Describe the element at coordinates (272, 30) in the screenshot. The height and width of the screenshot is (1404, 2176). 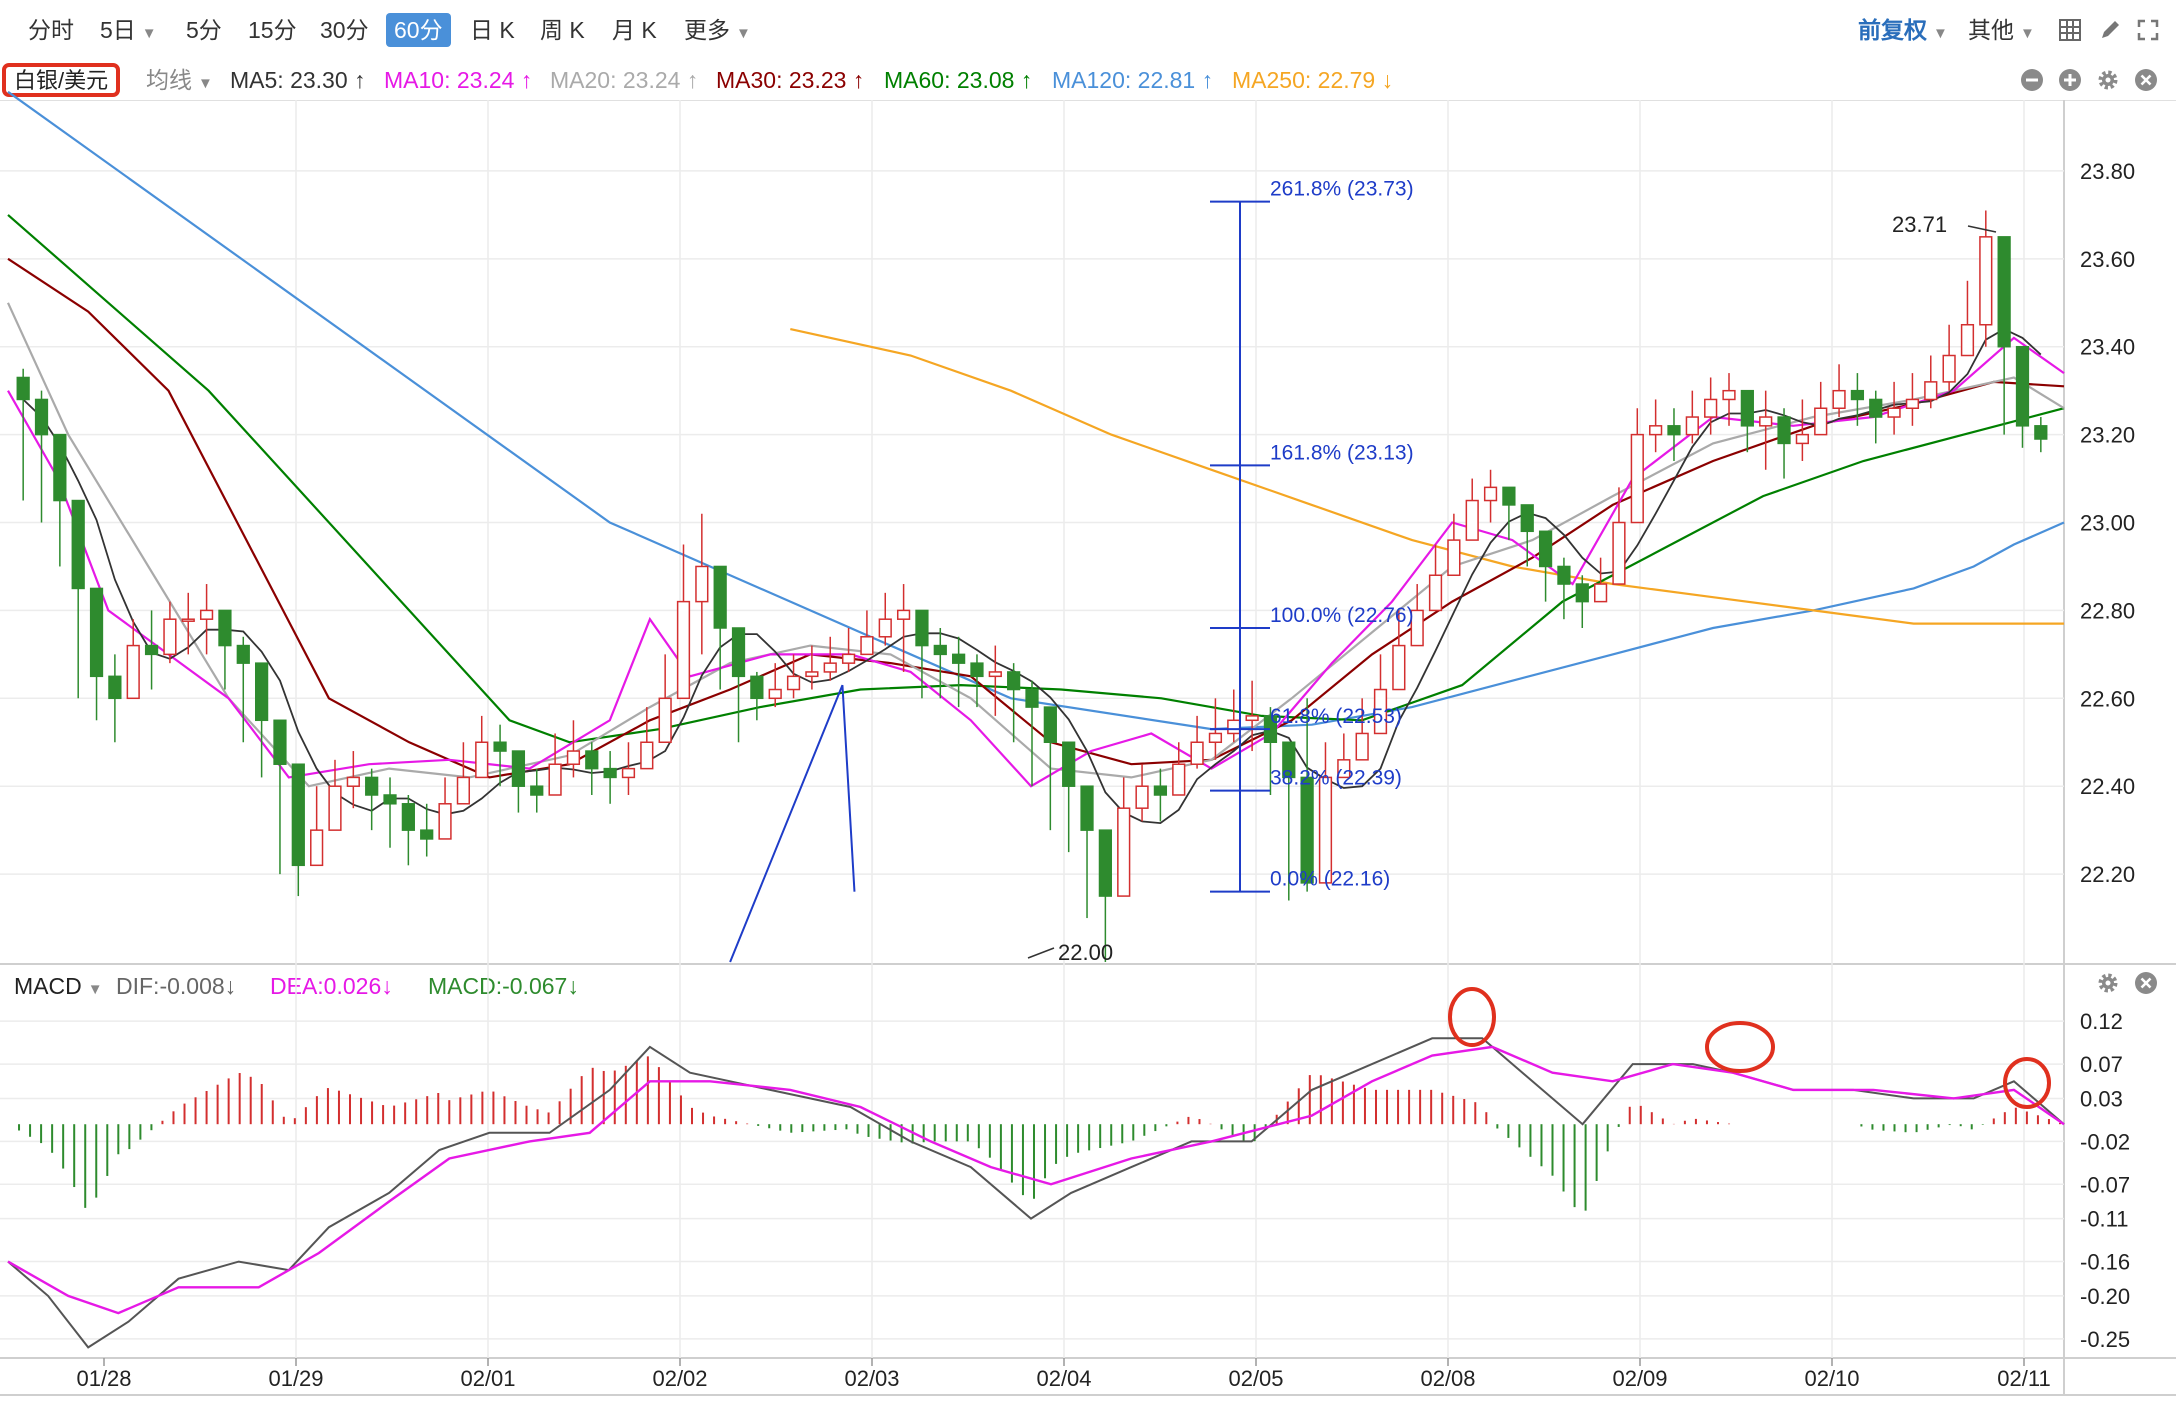
I see `period-tab-15min: 15分` at that location.